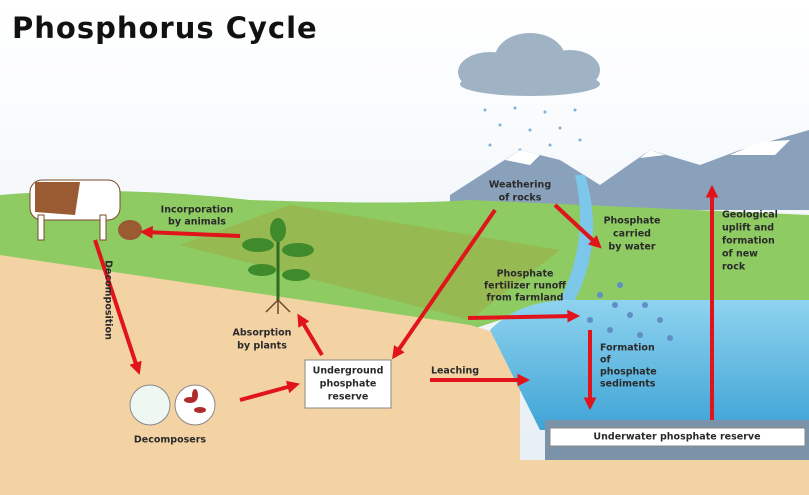  What do you see at coordinates (197, 222) in the screenshot?
I see `label: by animals` at bounding box center [197, 222].